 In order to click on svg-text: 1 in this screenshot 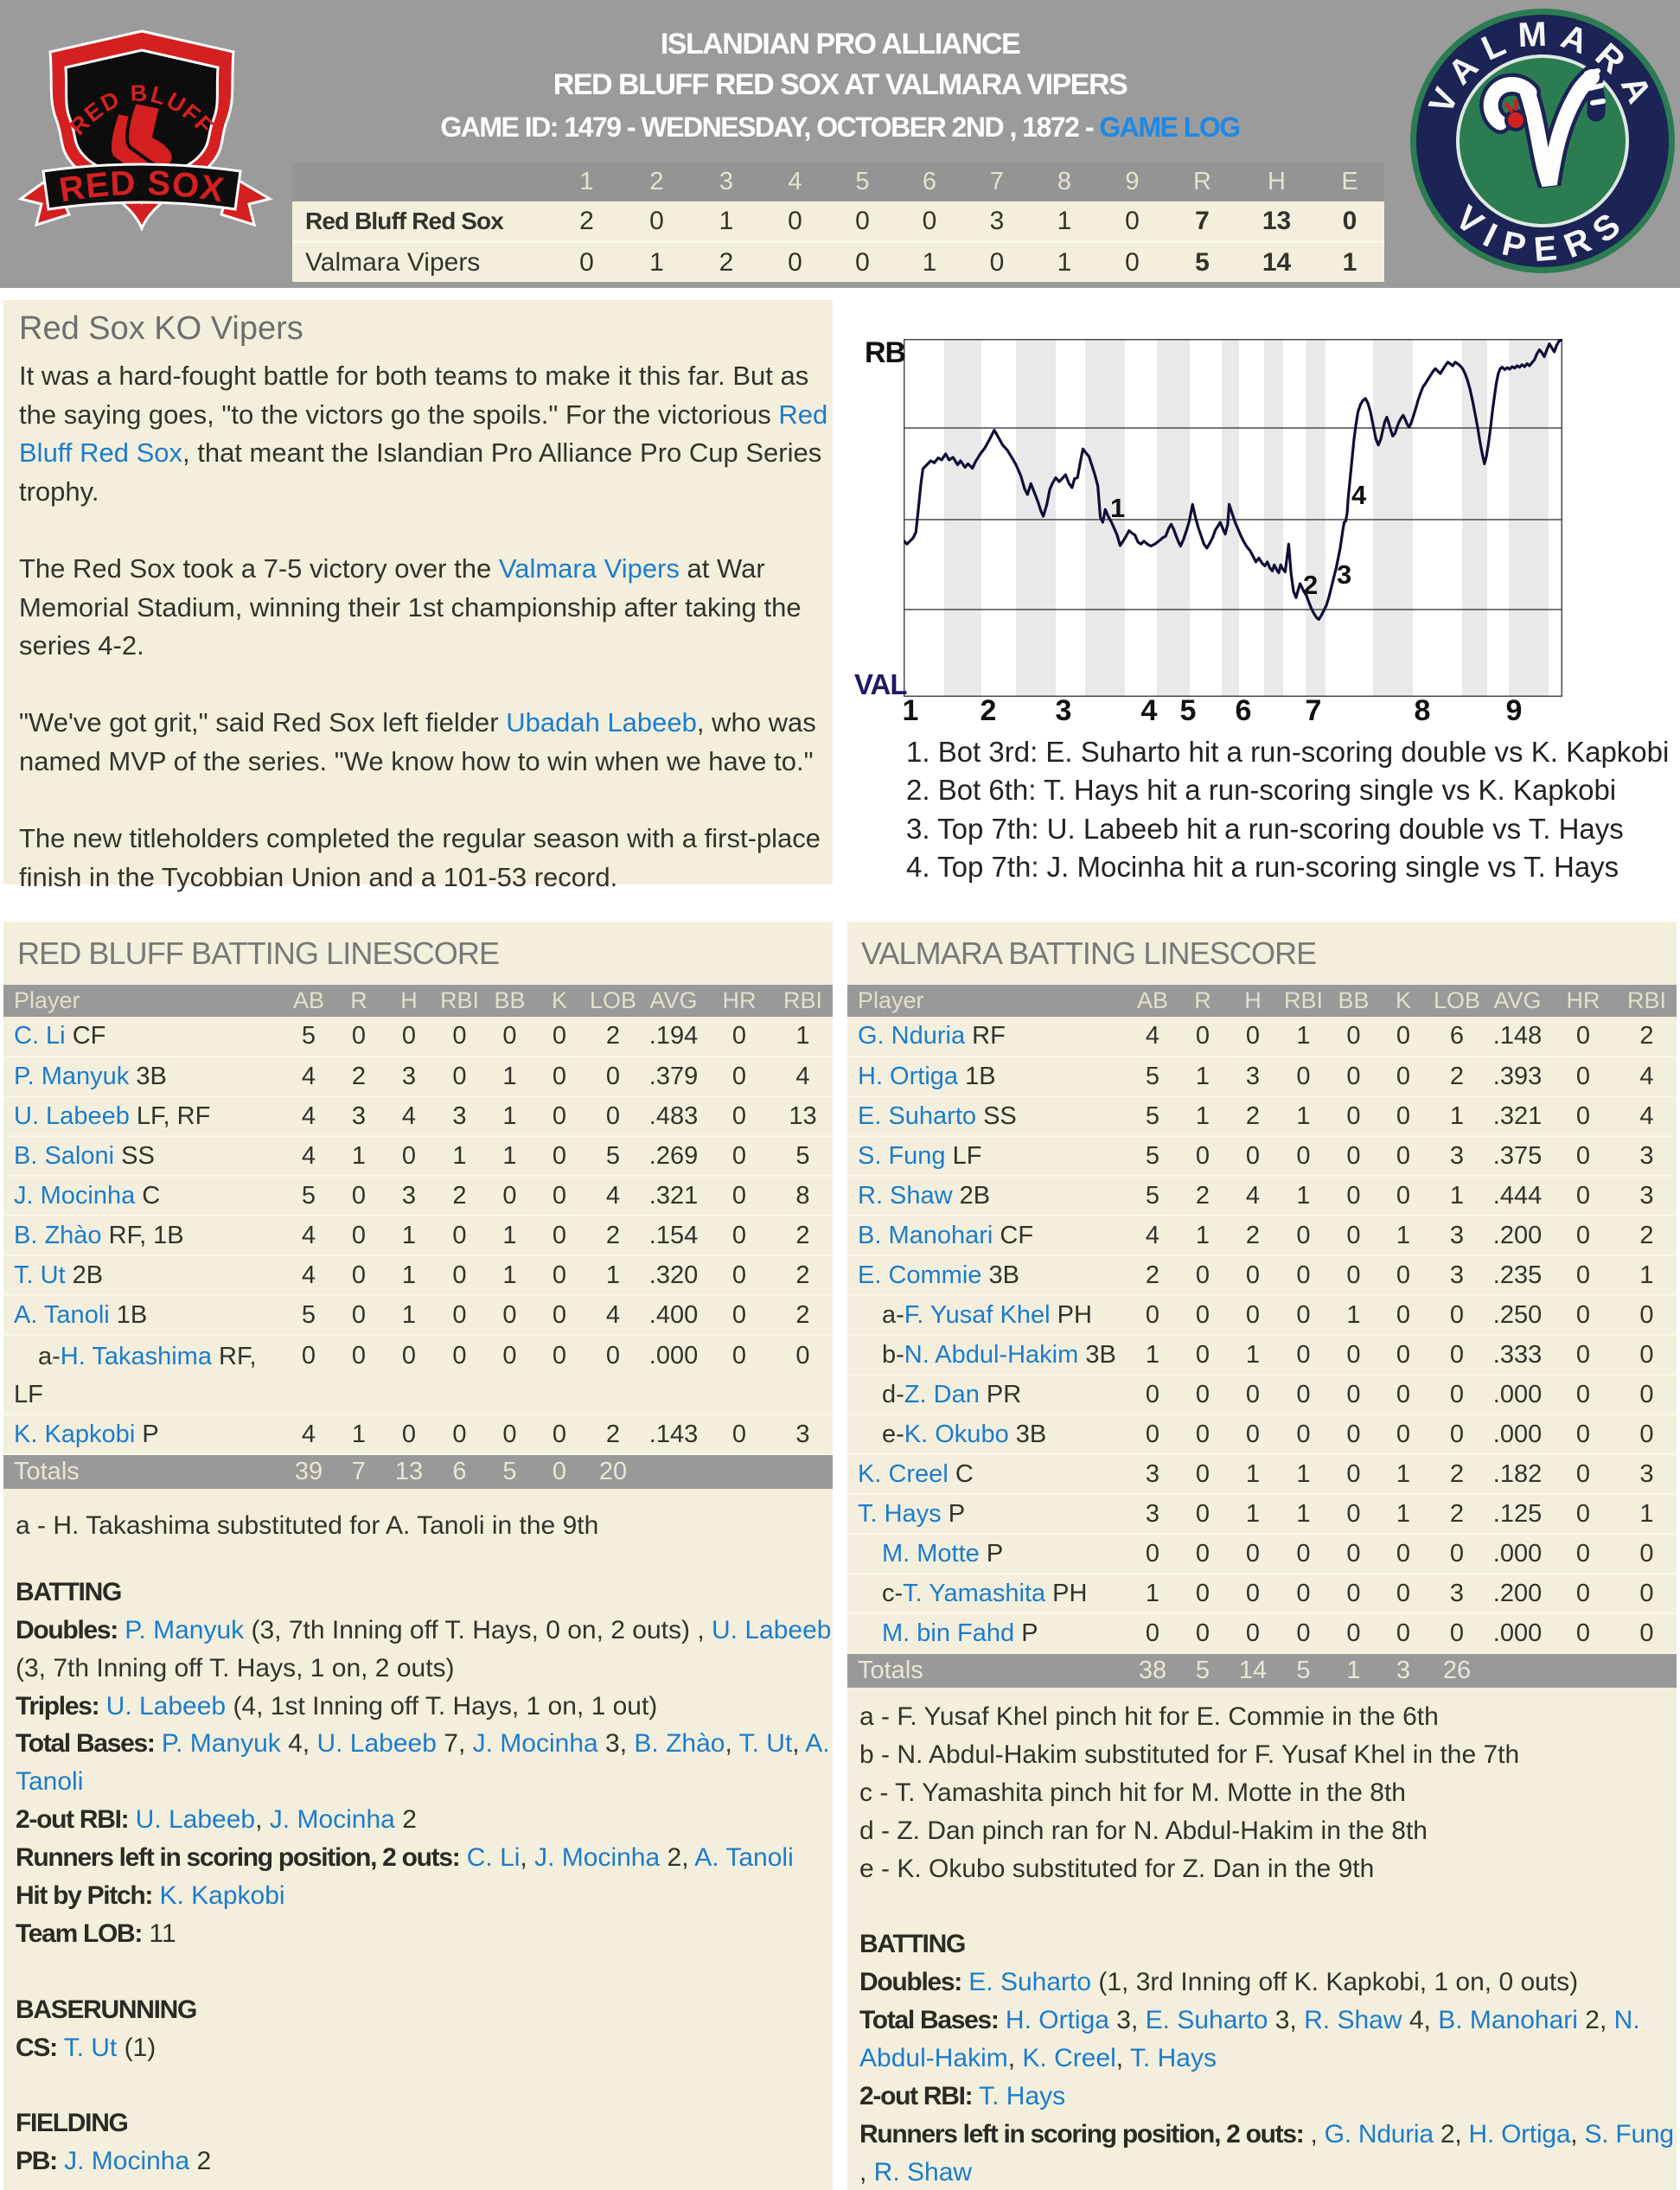, I will do `click(1117, 508)`.